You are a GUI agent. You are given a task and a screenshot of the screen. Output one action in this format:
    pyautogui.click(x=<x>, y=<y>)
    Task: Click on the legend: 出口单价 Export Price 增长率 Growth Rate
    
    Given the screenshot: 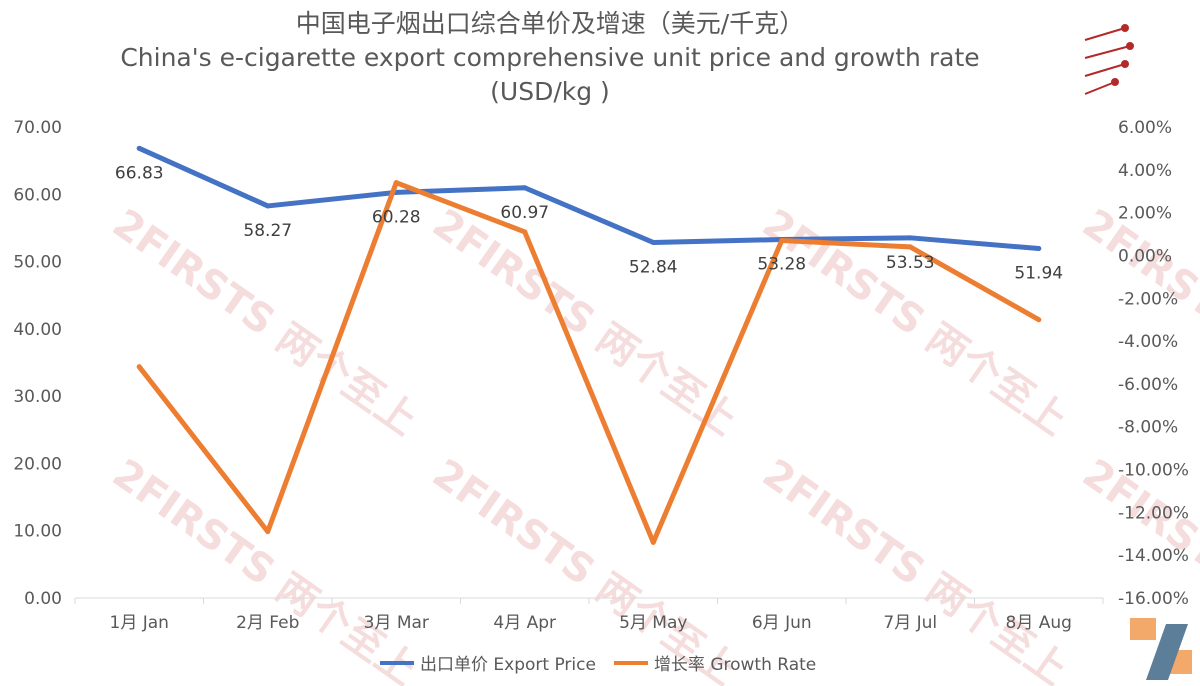 What is the action you would take?
    pyautogui.click(x=598, y=662)
    